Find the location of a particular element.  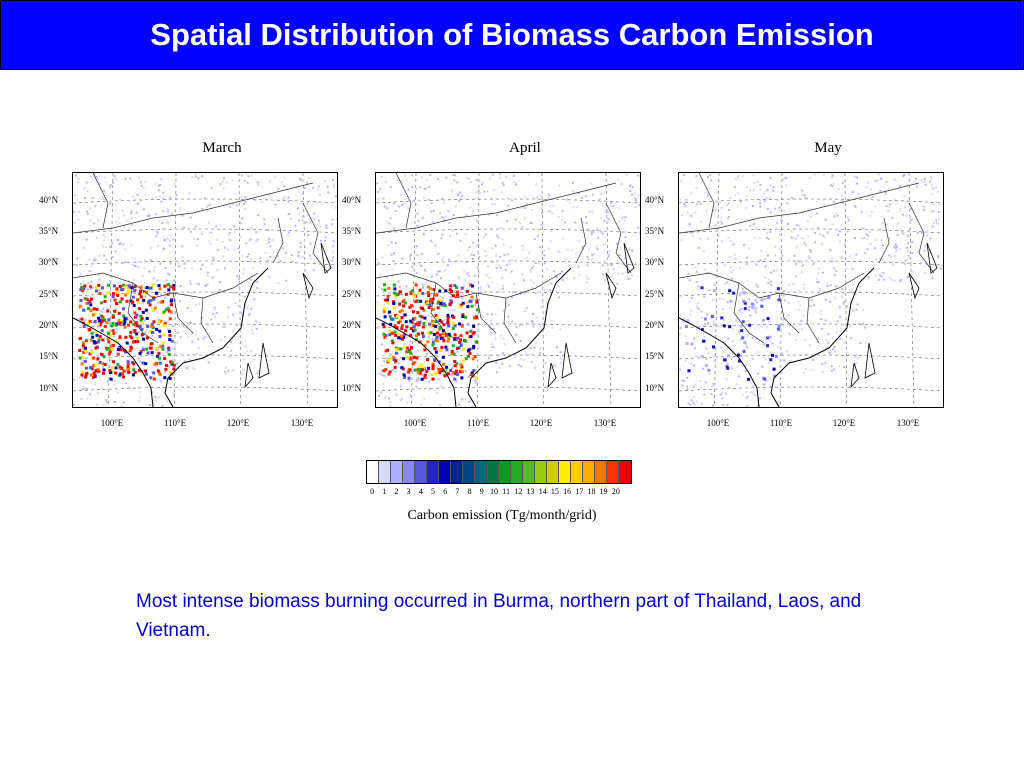

colorbar-tick: 10 is located at coordinates (493, 491).